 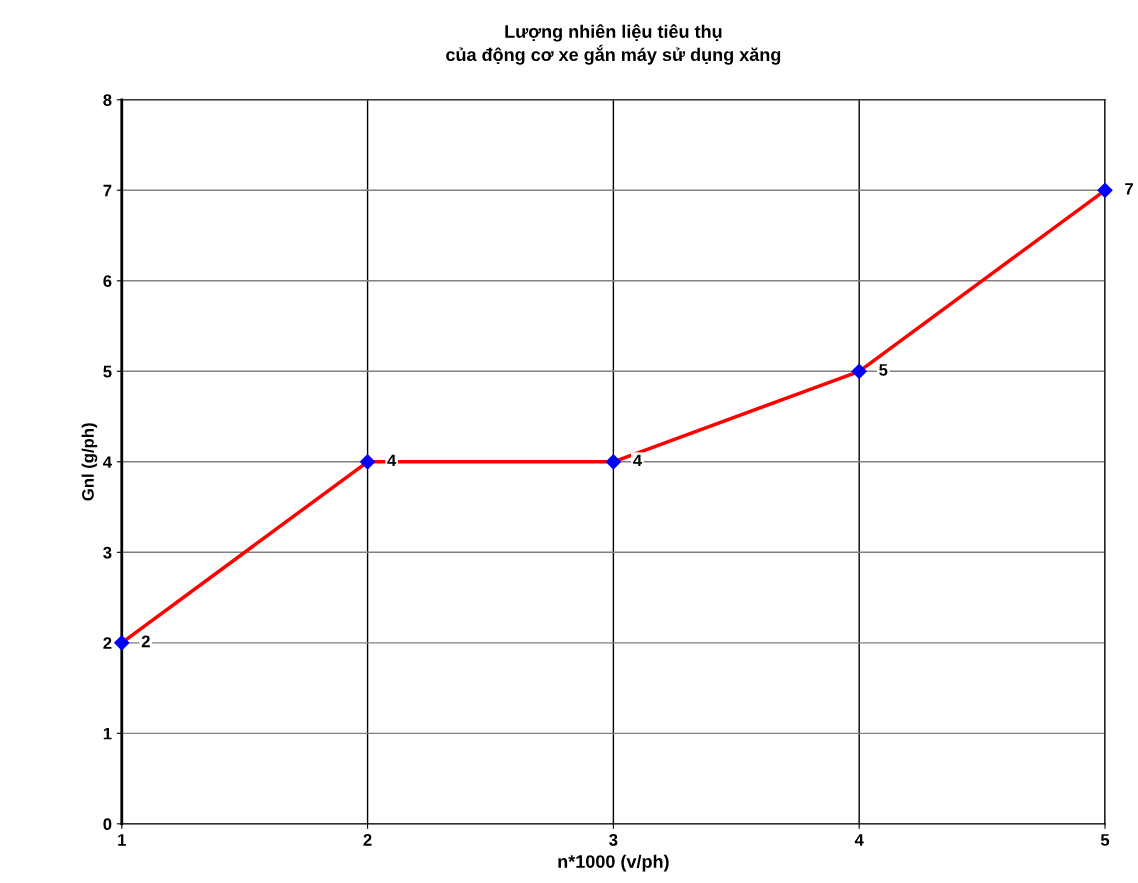 I want to click on y-tick-label: 8, so click(x=107, y=100).